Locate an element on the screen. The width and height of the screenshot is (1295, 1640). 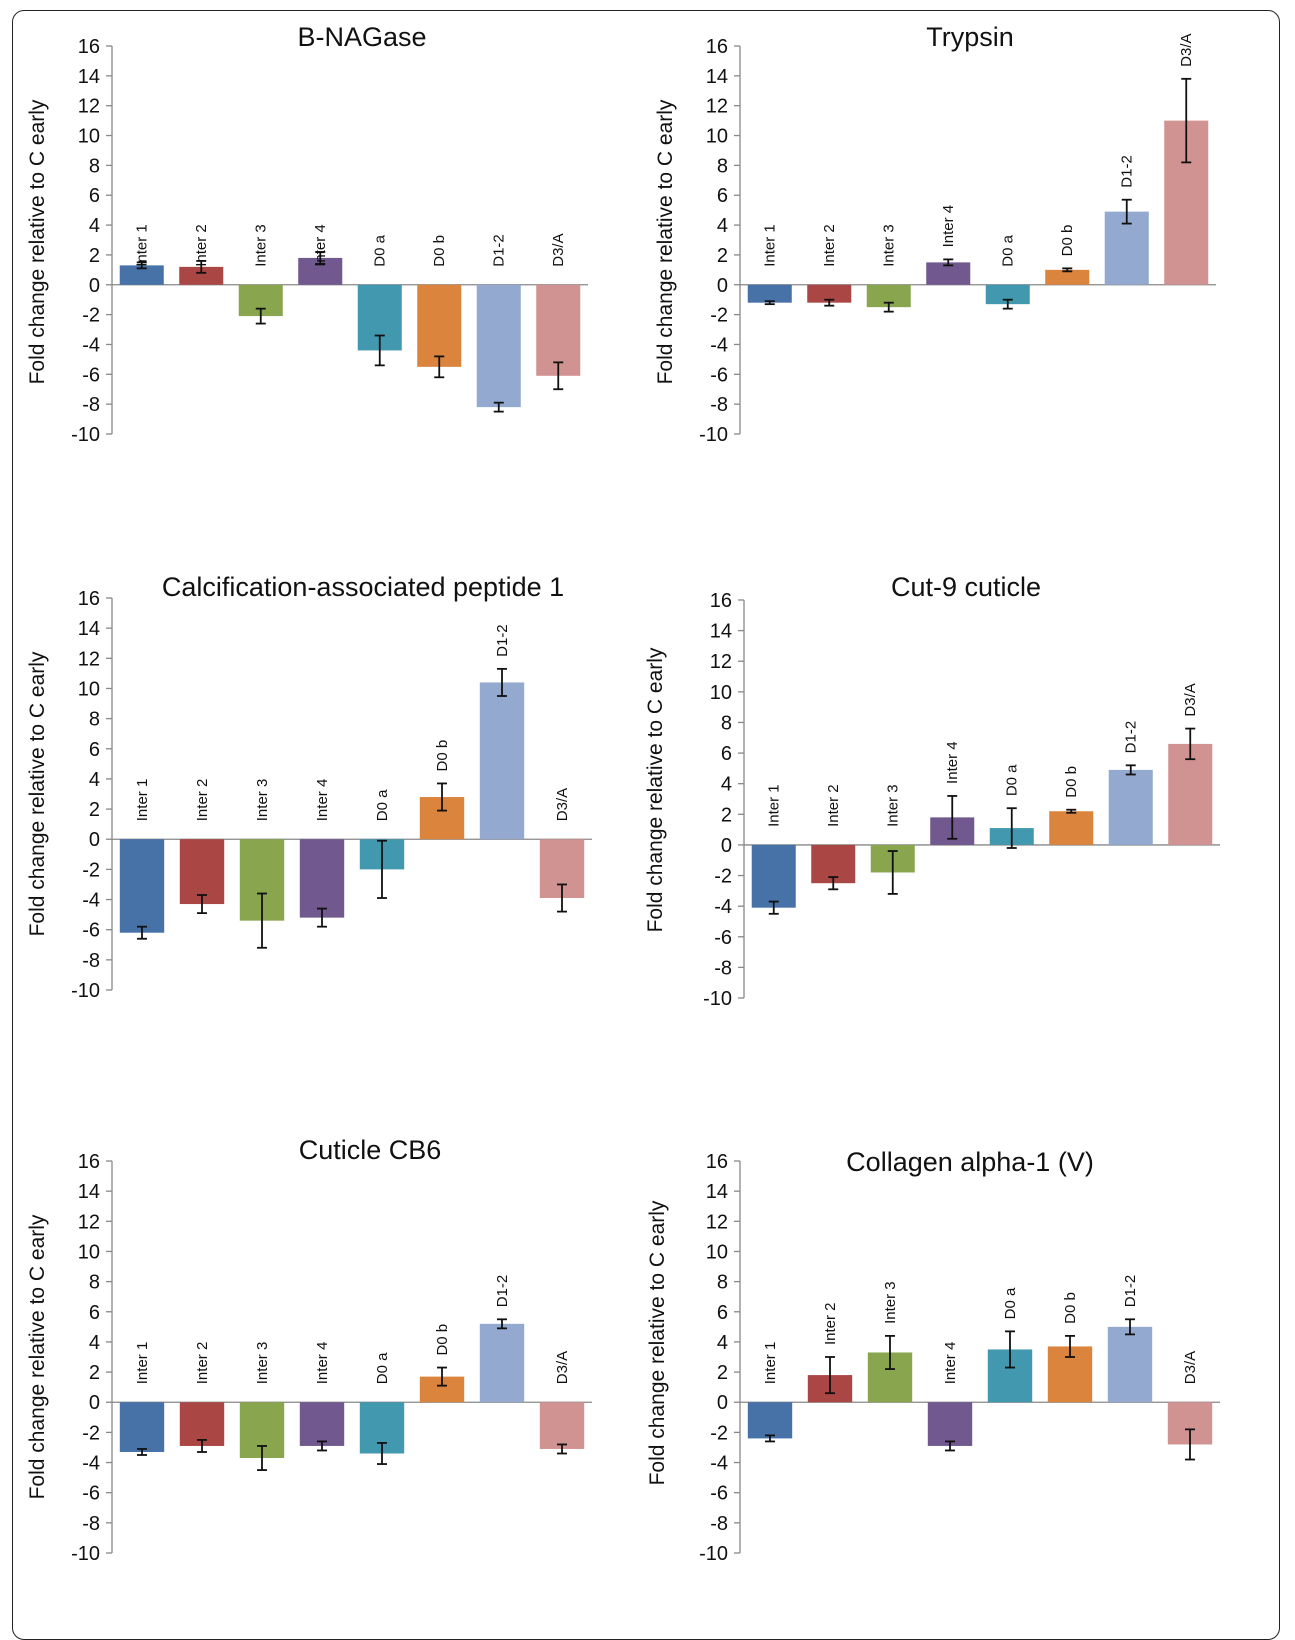
chart-title: B-NAGase is located at coordinates (362, 37).